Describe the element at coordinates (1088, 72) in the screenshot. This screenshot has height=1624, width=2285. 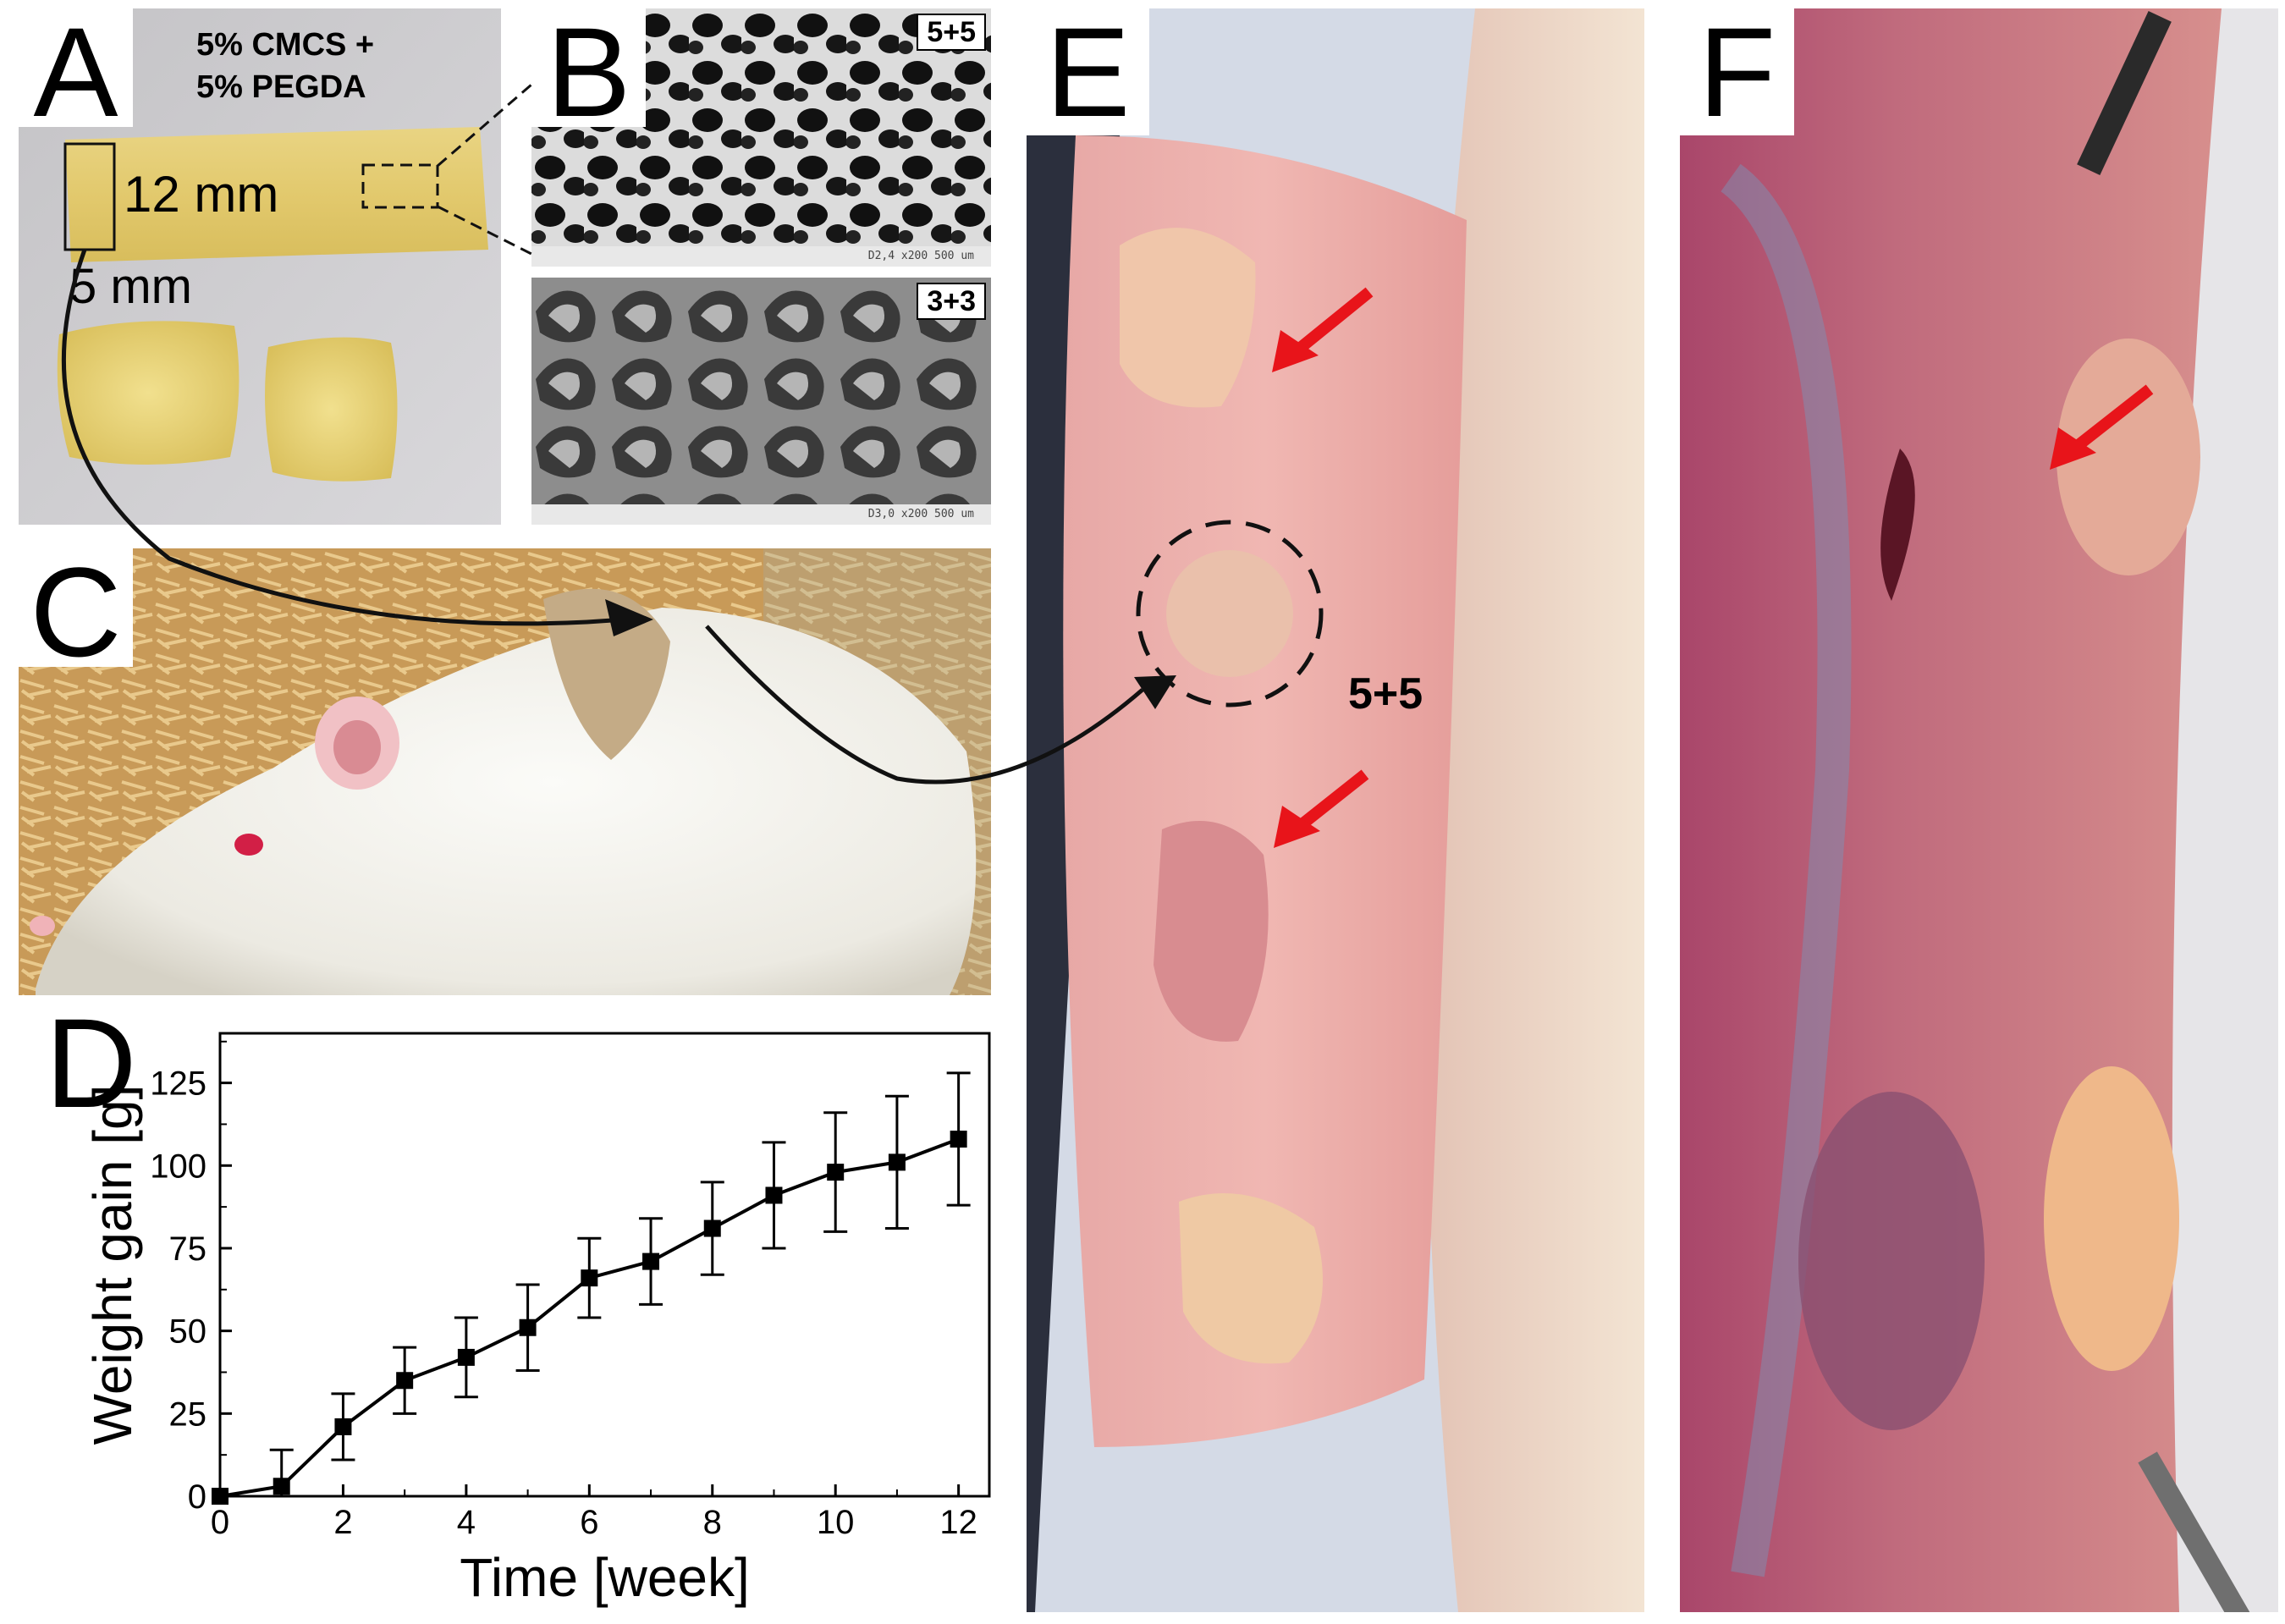
I see `panel-label-e: E` at that location.